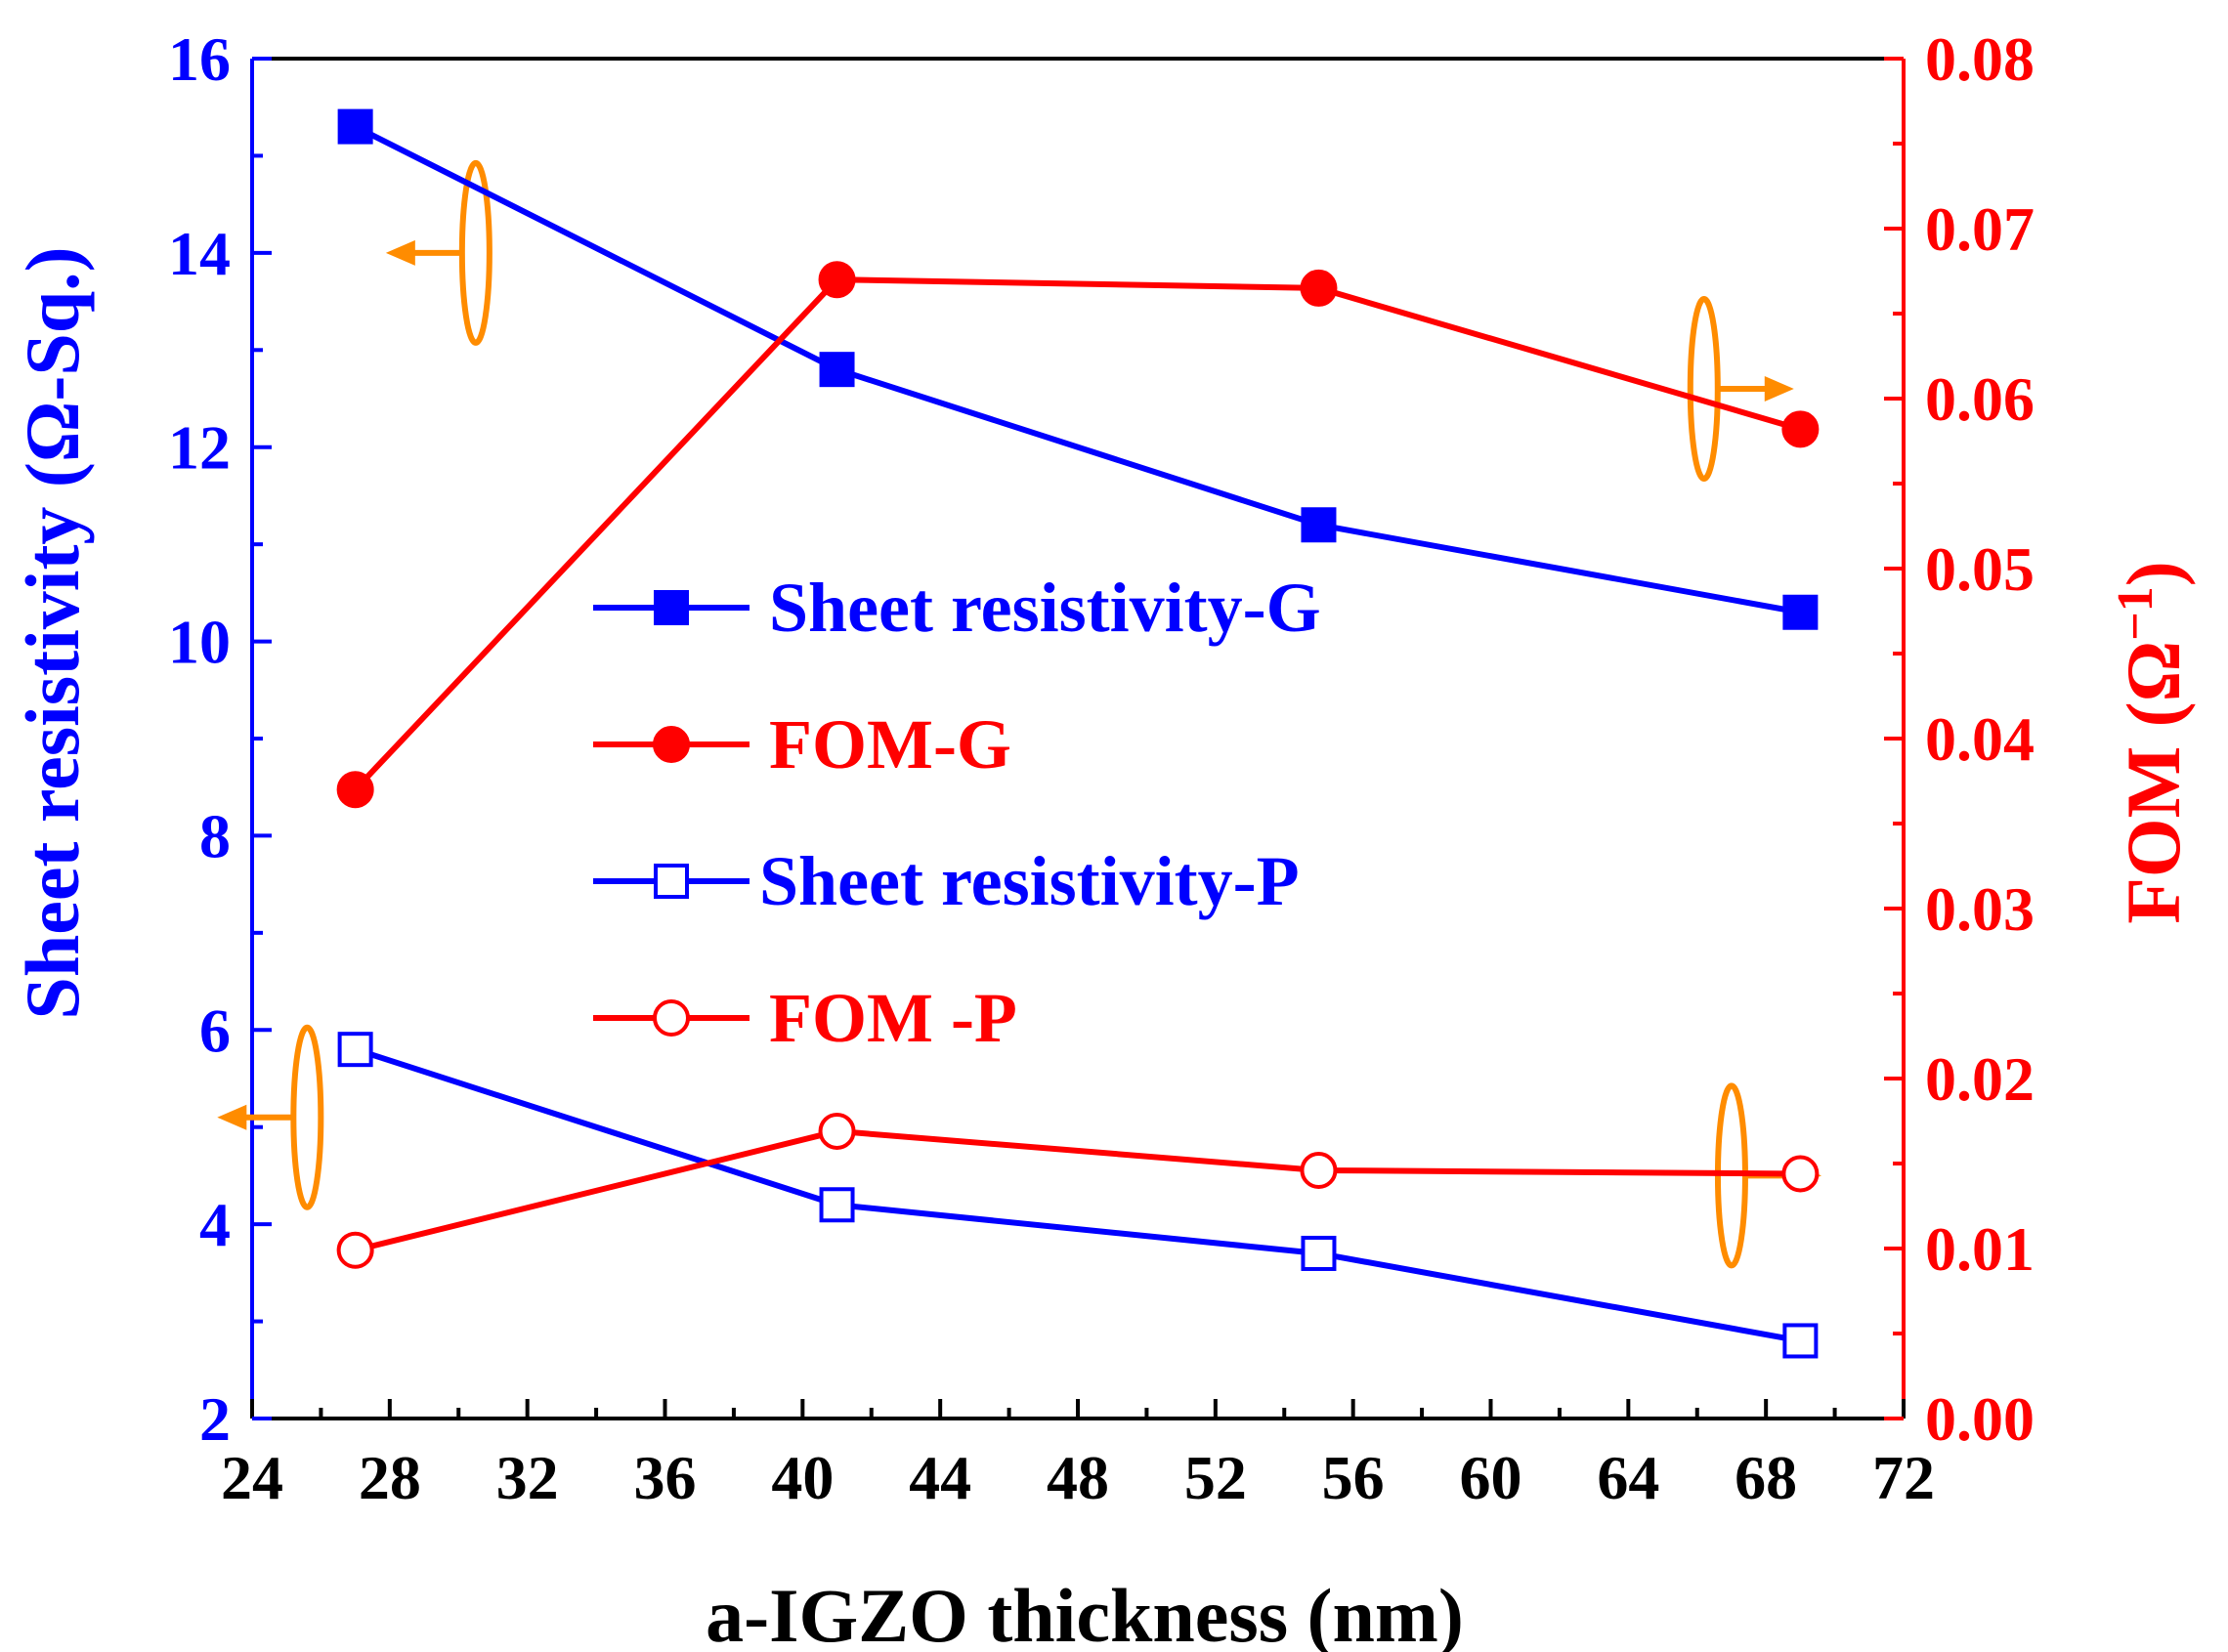  I want to click on x-tick-label: 28, so click(390, 1477).